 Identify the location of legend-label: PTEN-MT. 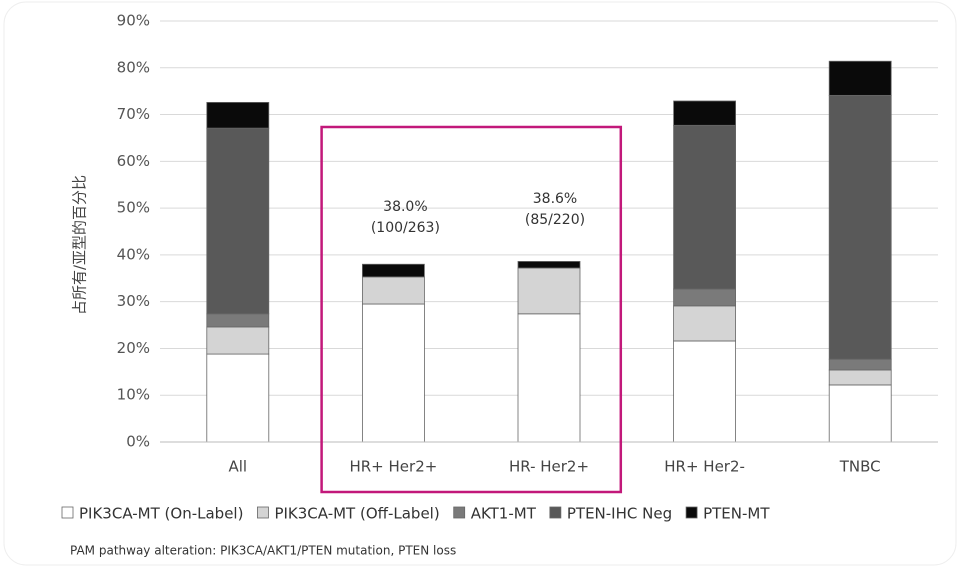
(736, 514).